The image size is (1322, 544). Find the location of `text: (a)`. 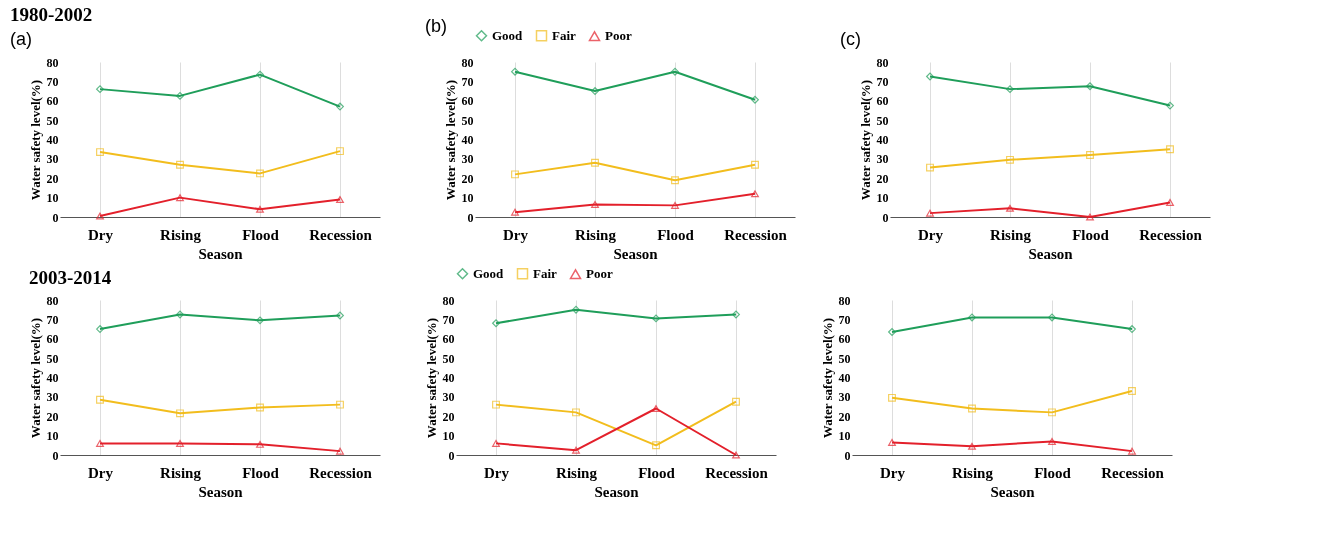

text: (a) is located at coordinates (21, 39).